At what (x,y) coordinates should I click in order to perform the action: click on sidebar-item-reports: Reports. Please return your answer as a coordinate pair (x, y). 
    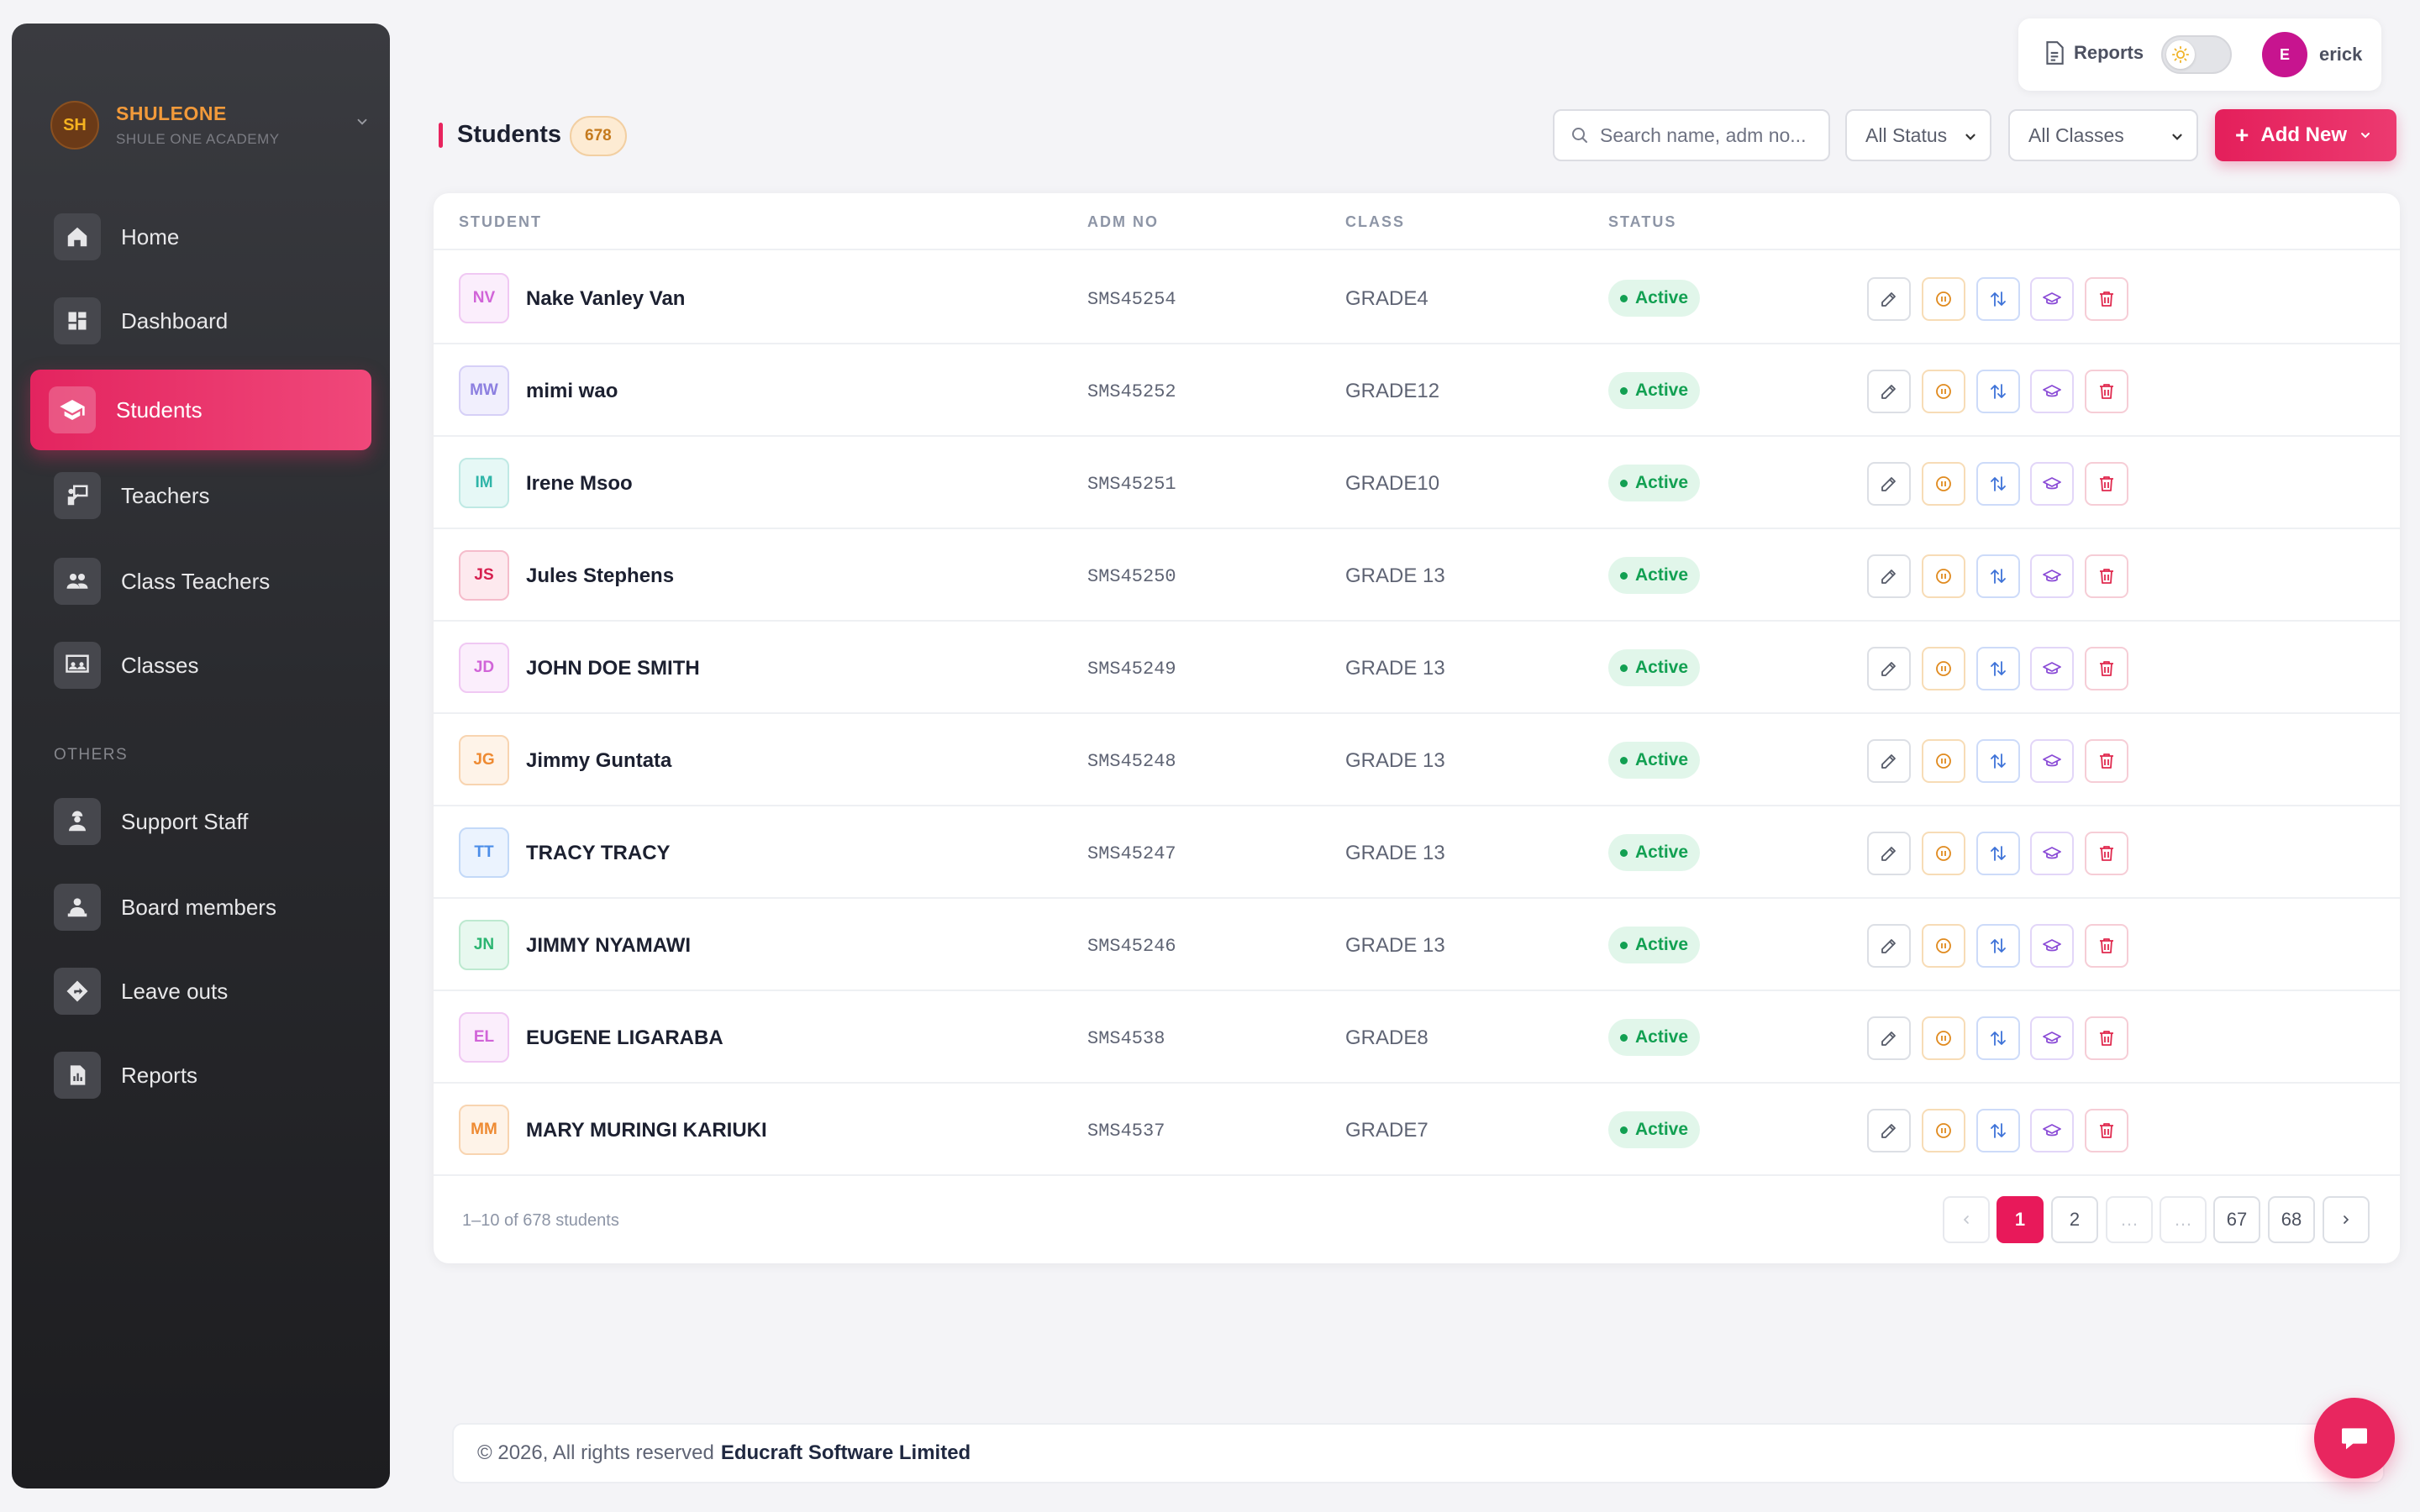
    Looking at the image, I should click on (200, 1075).